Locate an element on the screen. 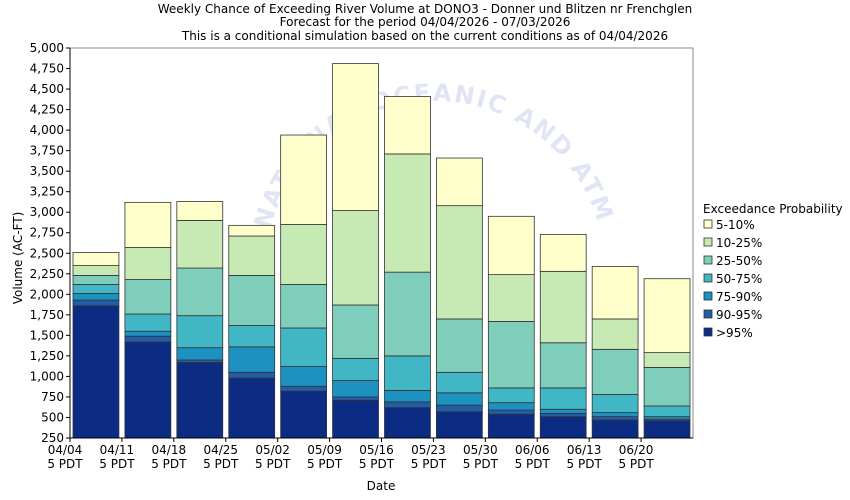 This screenshot has height=500, width=850. x-tick-date: 06/20 is located at coordinates (636, 450).